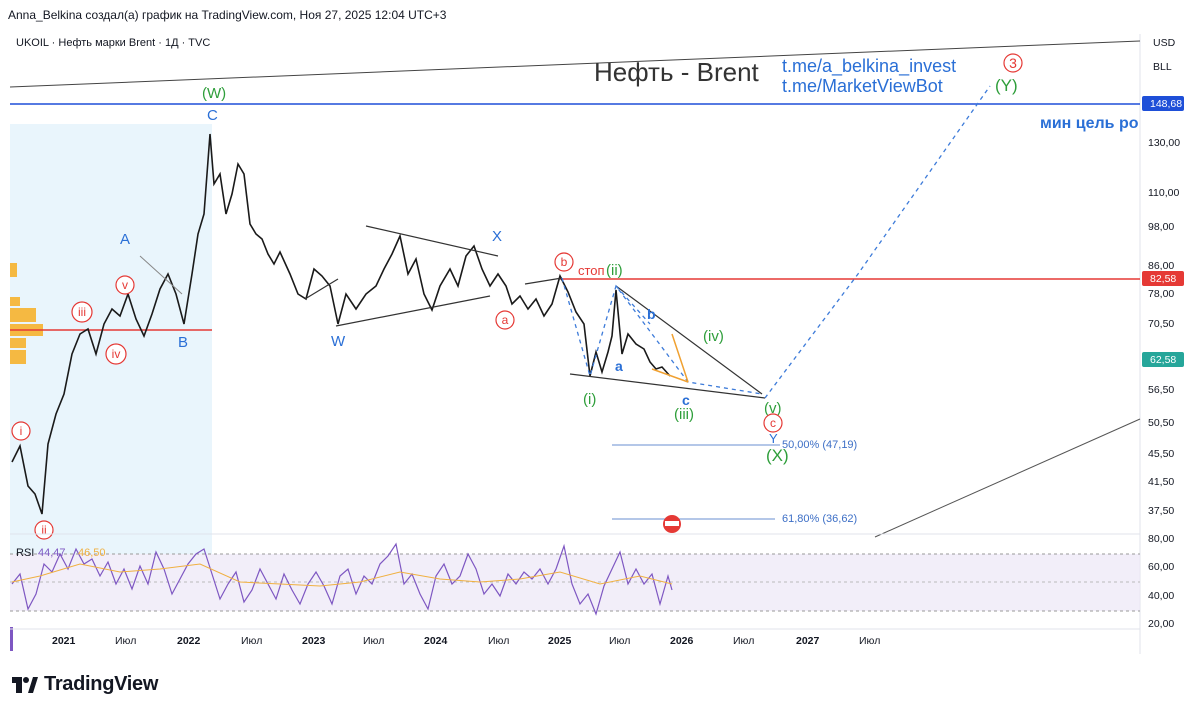 The image size is (1200, 712). What do you see at coordinates (436, 641) in the screenshot?
I see `time-tick: 2024` at bounding box center [436, 641].